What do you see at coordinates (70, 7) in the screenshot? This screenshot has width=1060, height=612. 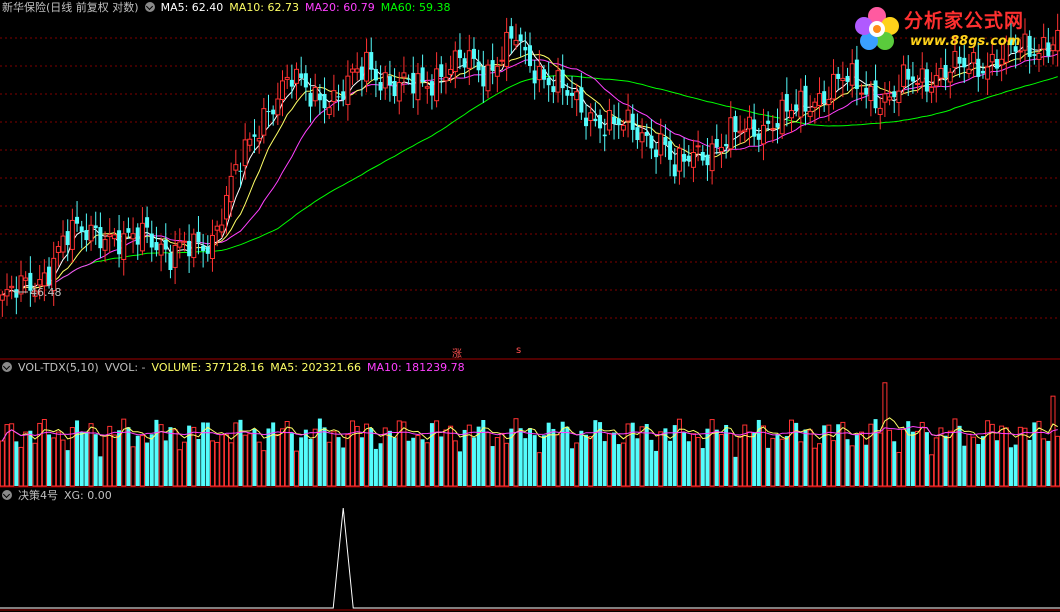 I see `security-name: 新华保险(日线 前复权 对数)` at bounding box center [70, 7].